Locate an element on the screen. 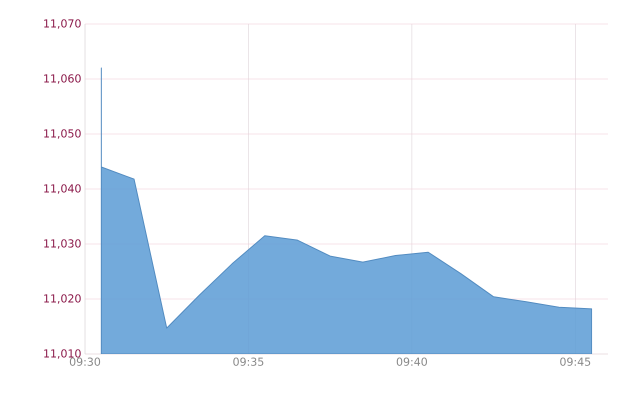 The height and width of the screenshot is (400, 640). x-tick-label: 09:30 is located at coordinates (85, 362).